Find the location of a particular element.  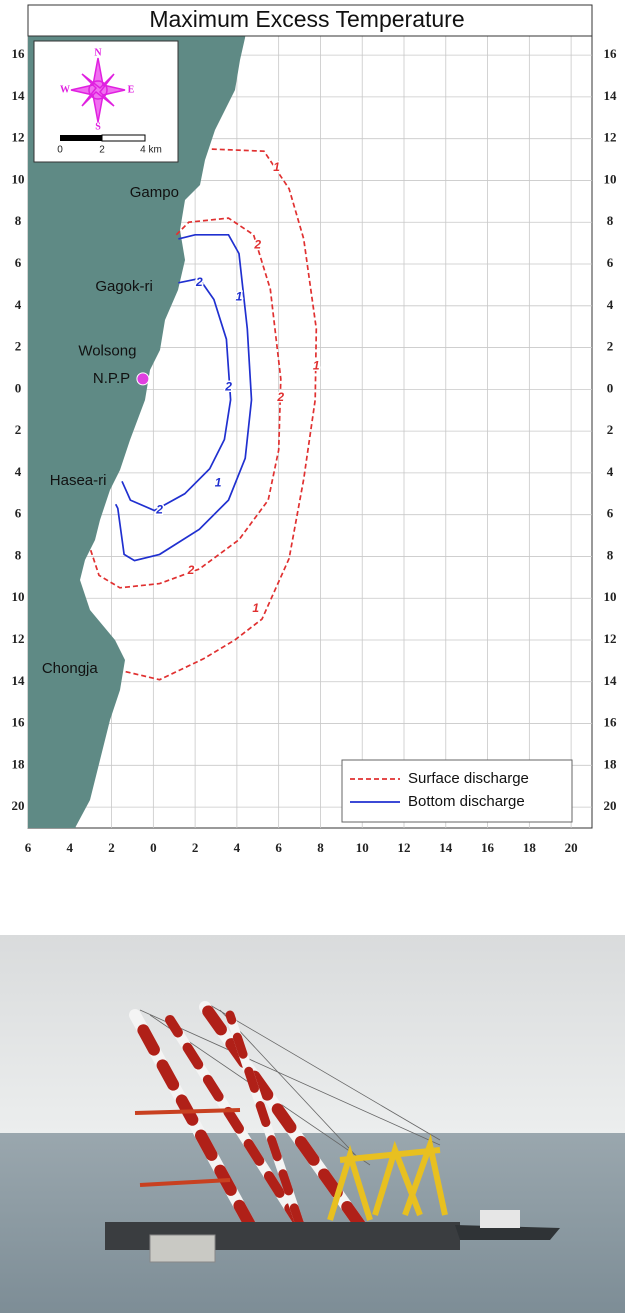

crane-booms is located at coordinates (247, 1116).